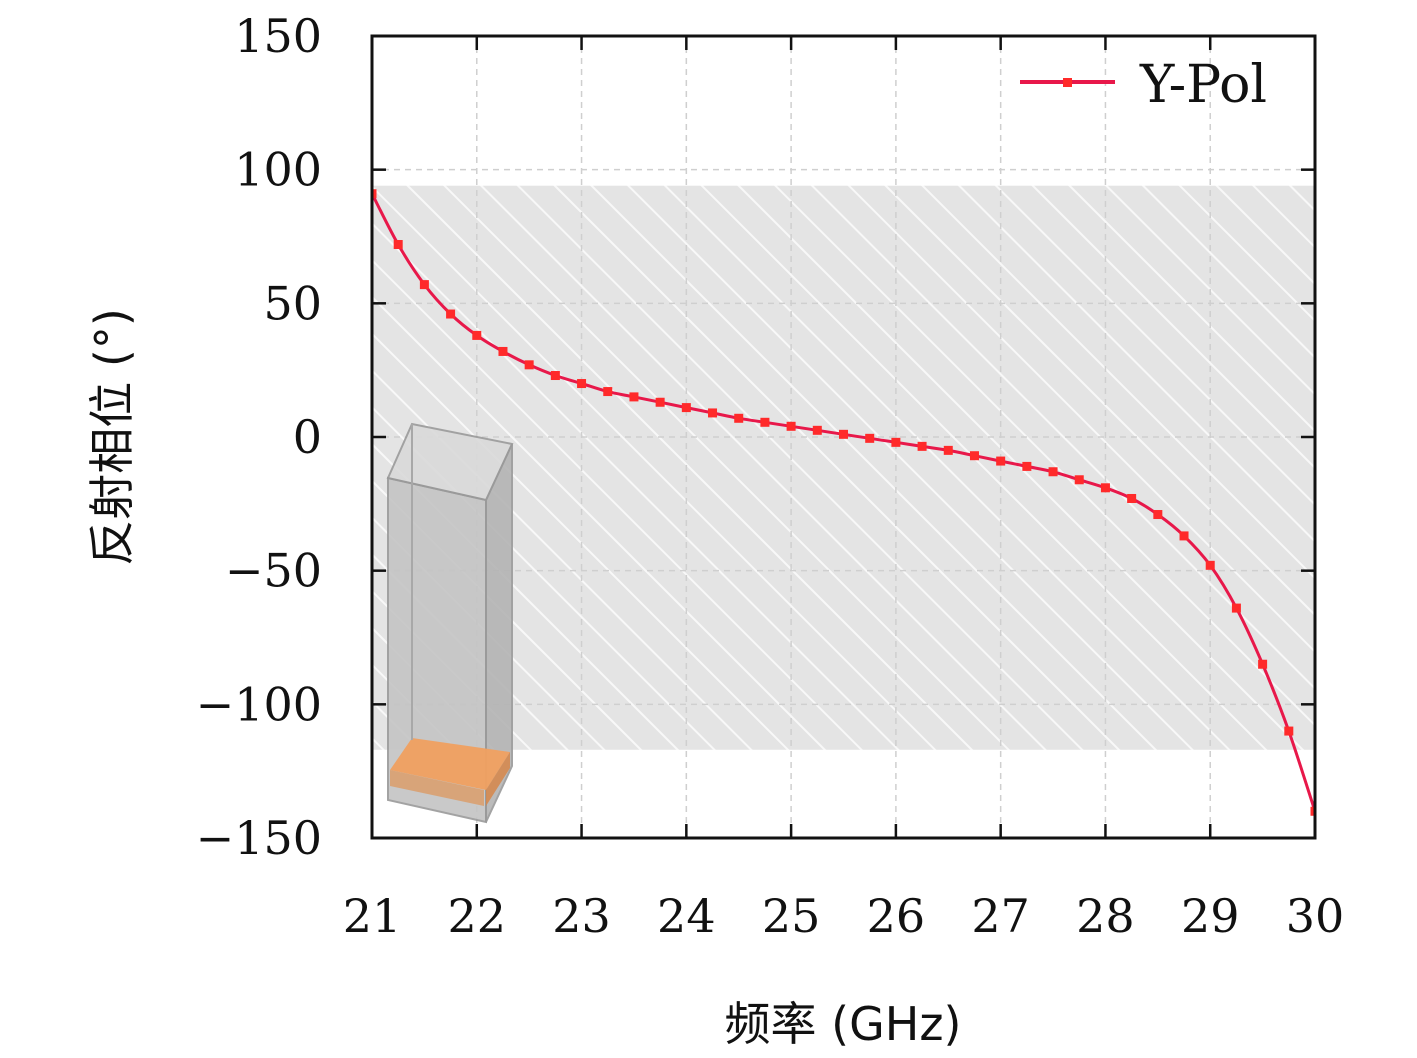 This screenshot has width=1417, height=1058. What do you see at coordinates (686, 916) in the screenshot?
I see `x-tick-label: 24` at bounding box center [686, 916].